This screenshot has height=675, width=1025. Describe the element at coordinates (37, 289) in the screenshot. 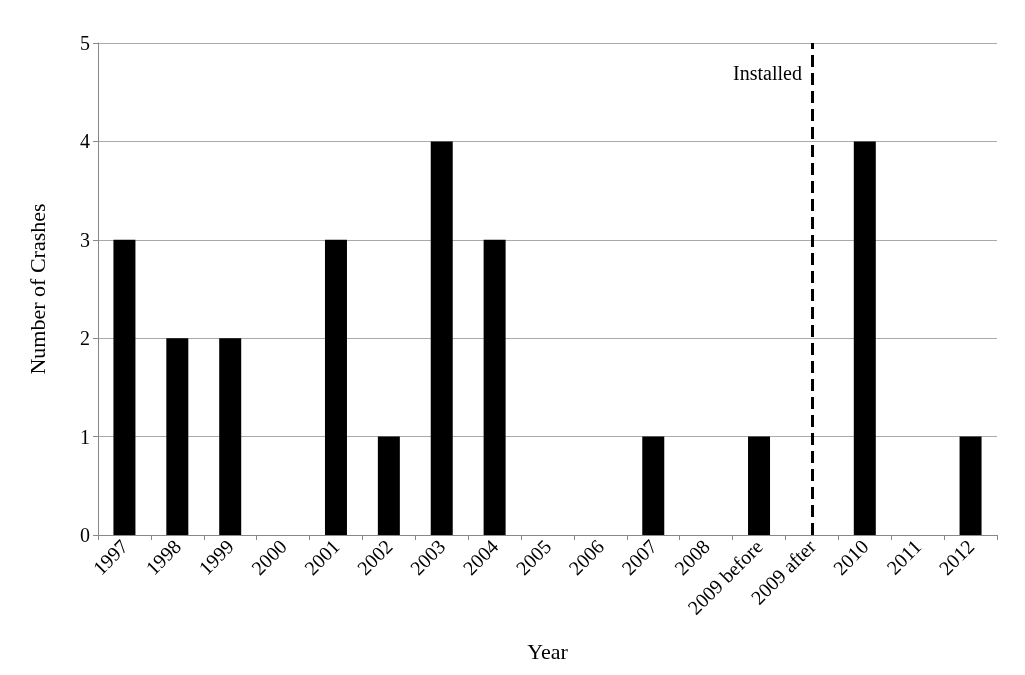

I see `y-axis-title: Number of Crashes` at that location.